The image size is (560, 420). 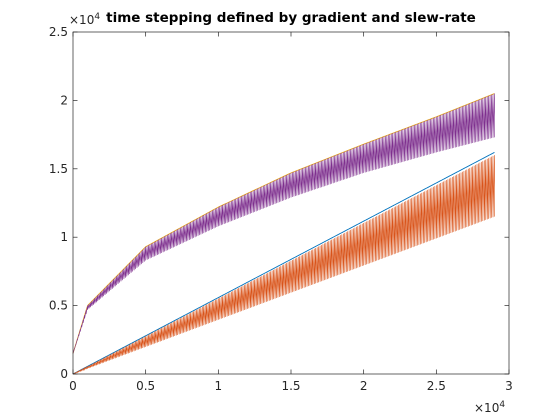 What do you see at coordinates (97, 17) in the screenshot?
I see `y-axis-exponent: 4` at bounding box center [97, 17].